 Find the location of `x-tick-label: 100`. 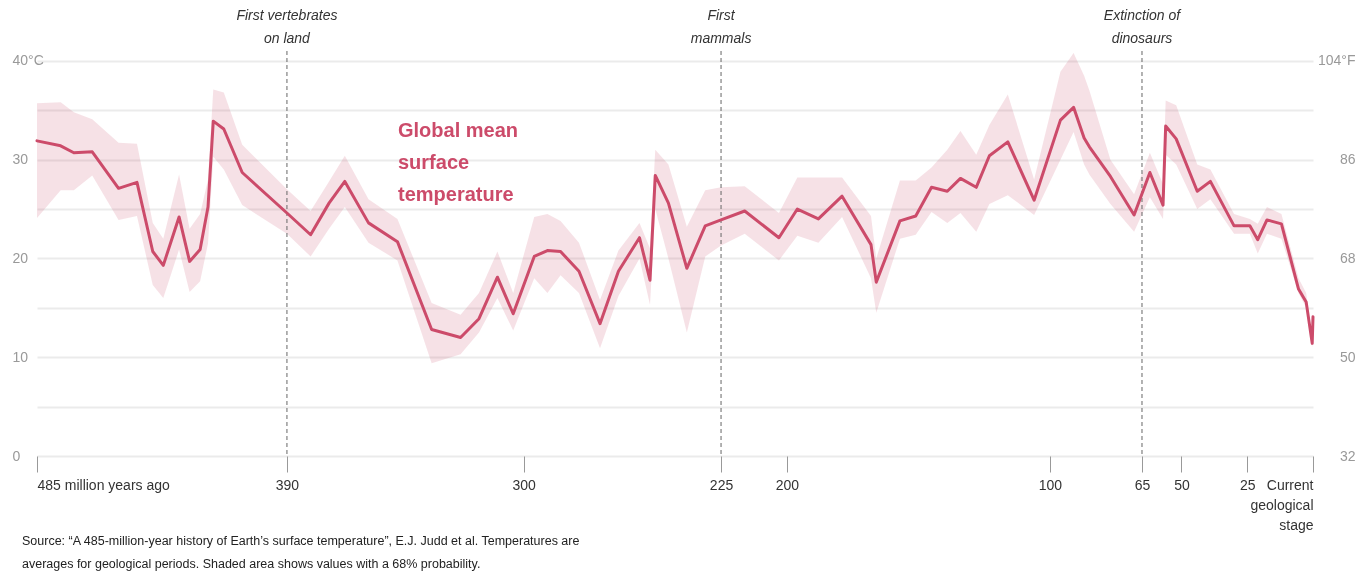

x-tick-label: 100 is located at coordinates (1050, 484).